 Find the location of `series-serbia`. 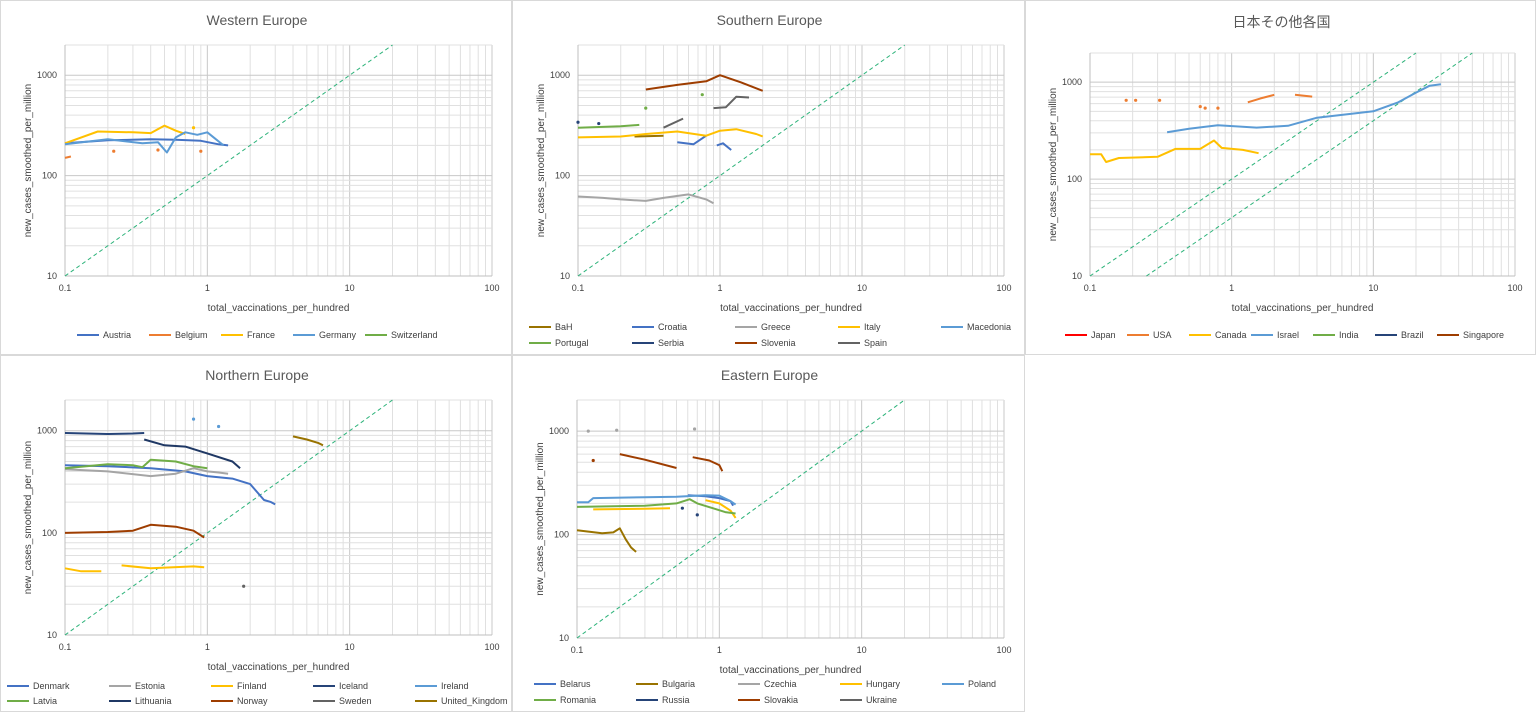

series-serbia is located at coordinates (588, 123).